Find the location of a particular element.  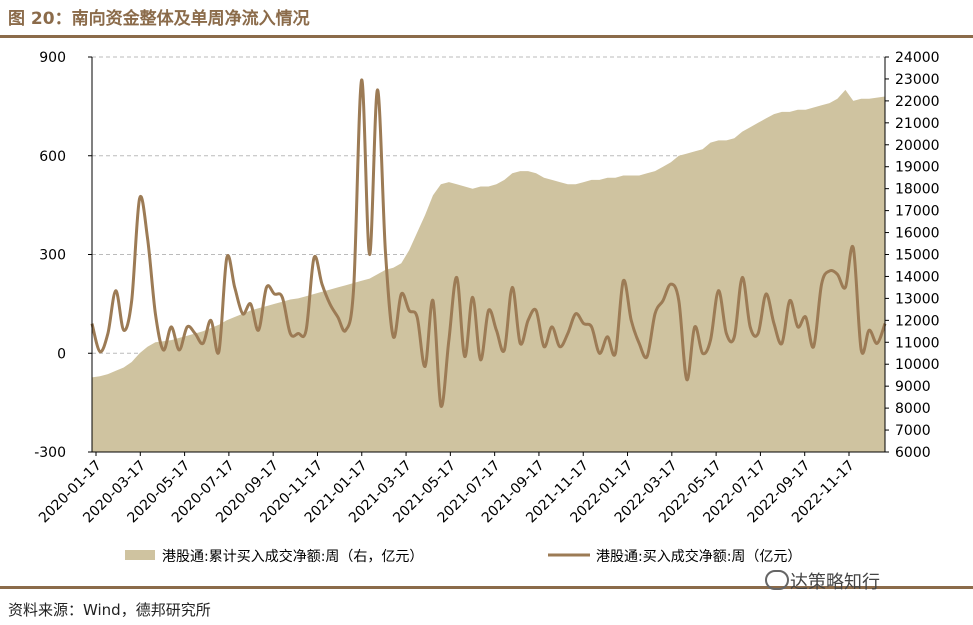

right-tick-label: 15000 is located at coordinates (917, 256).